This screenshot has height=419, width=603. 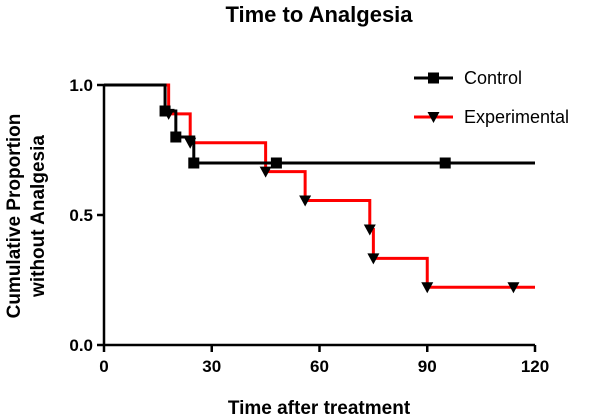 What do you see at coordinates (81, 345) in the screenshot?
I see `y-tick-label: 0.0` at bounding box center [81, 345].